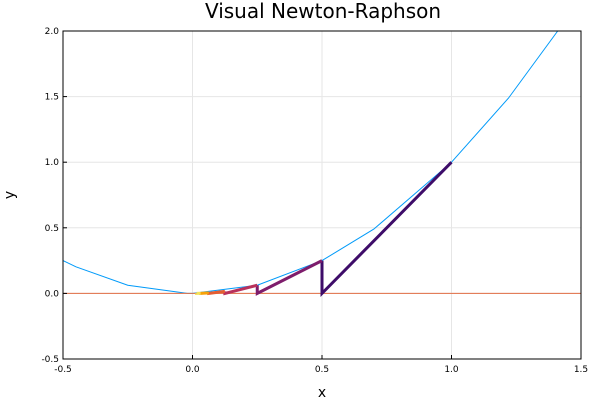 This screenshot has height=400, width=600. Describe the element at coordinates (323, 11) in the screenshot. I see `chart-title: Visual Newton-Raphson` at that location.